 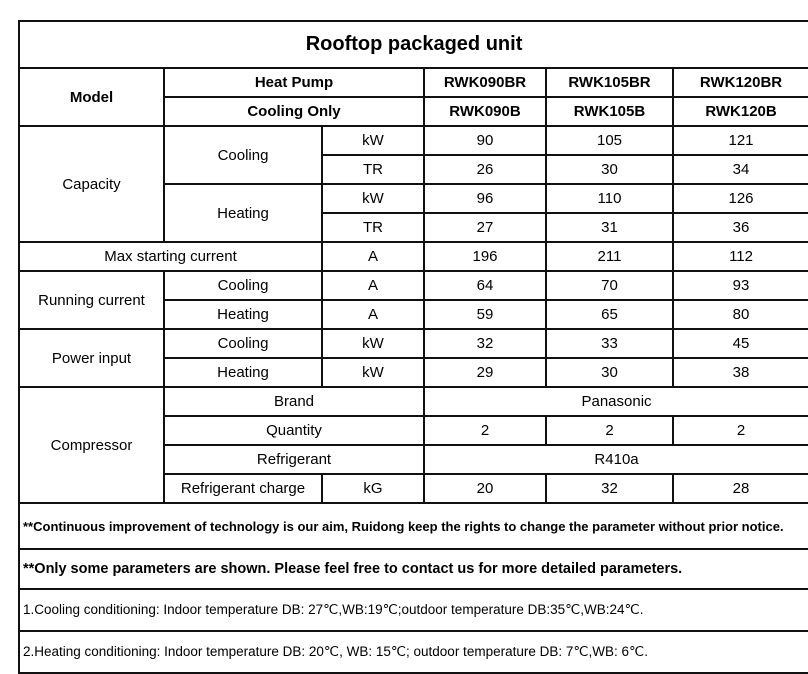 What do you see at coordinates (91, 358) in the screenshot?
I see `power-input-label: Power input` at bounding box center [91, 358].